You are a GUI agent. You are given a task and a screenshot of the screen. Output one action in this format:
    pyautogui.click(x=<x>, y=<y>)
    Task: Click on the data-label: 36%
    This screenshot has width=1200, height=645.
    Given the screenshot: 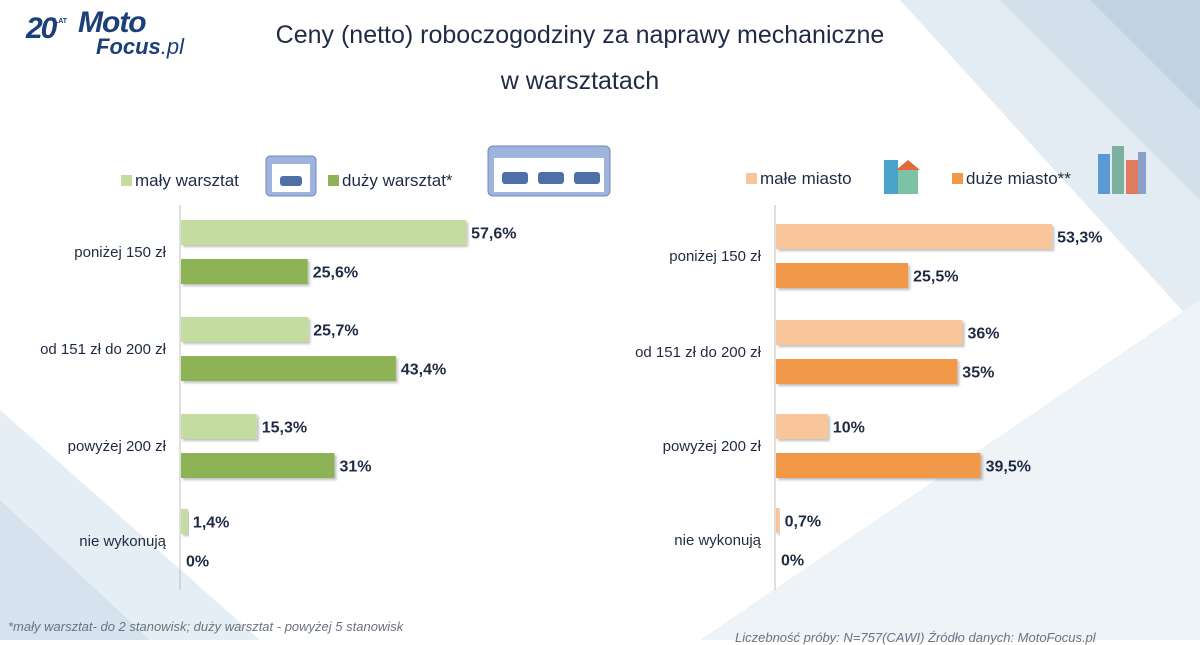 What is the action you would take?
    pyautogui.click(x=983, y=334)
    